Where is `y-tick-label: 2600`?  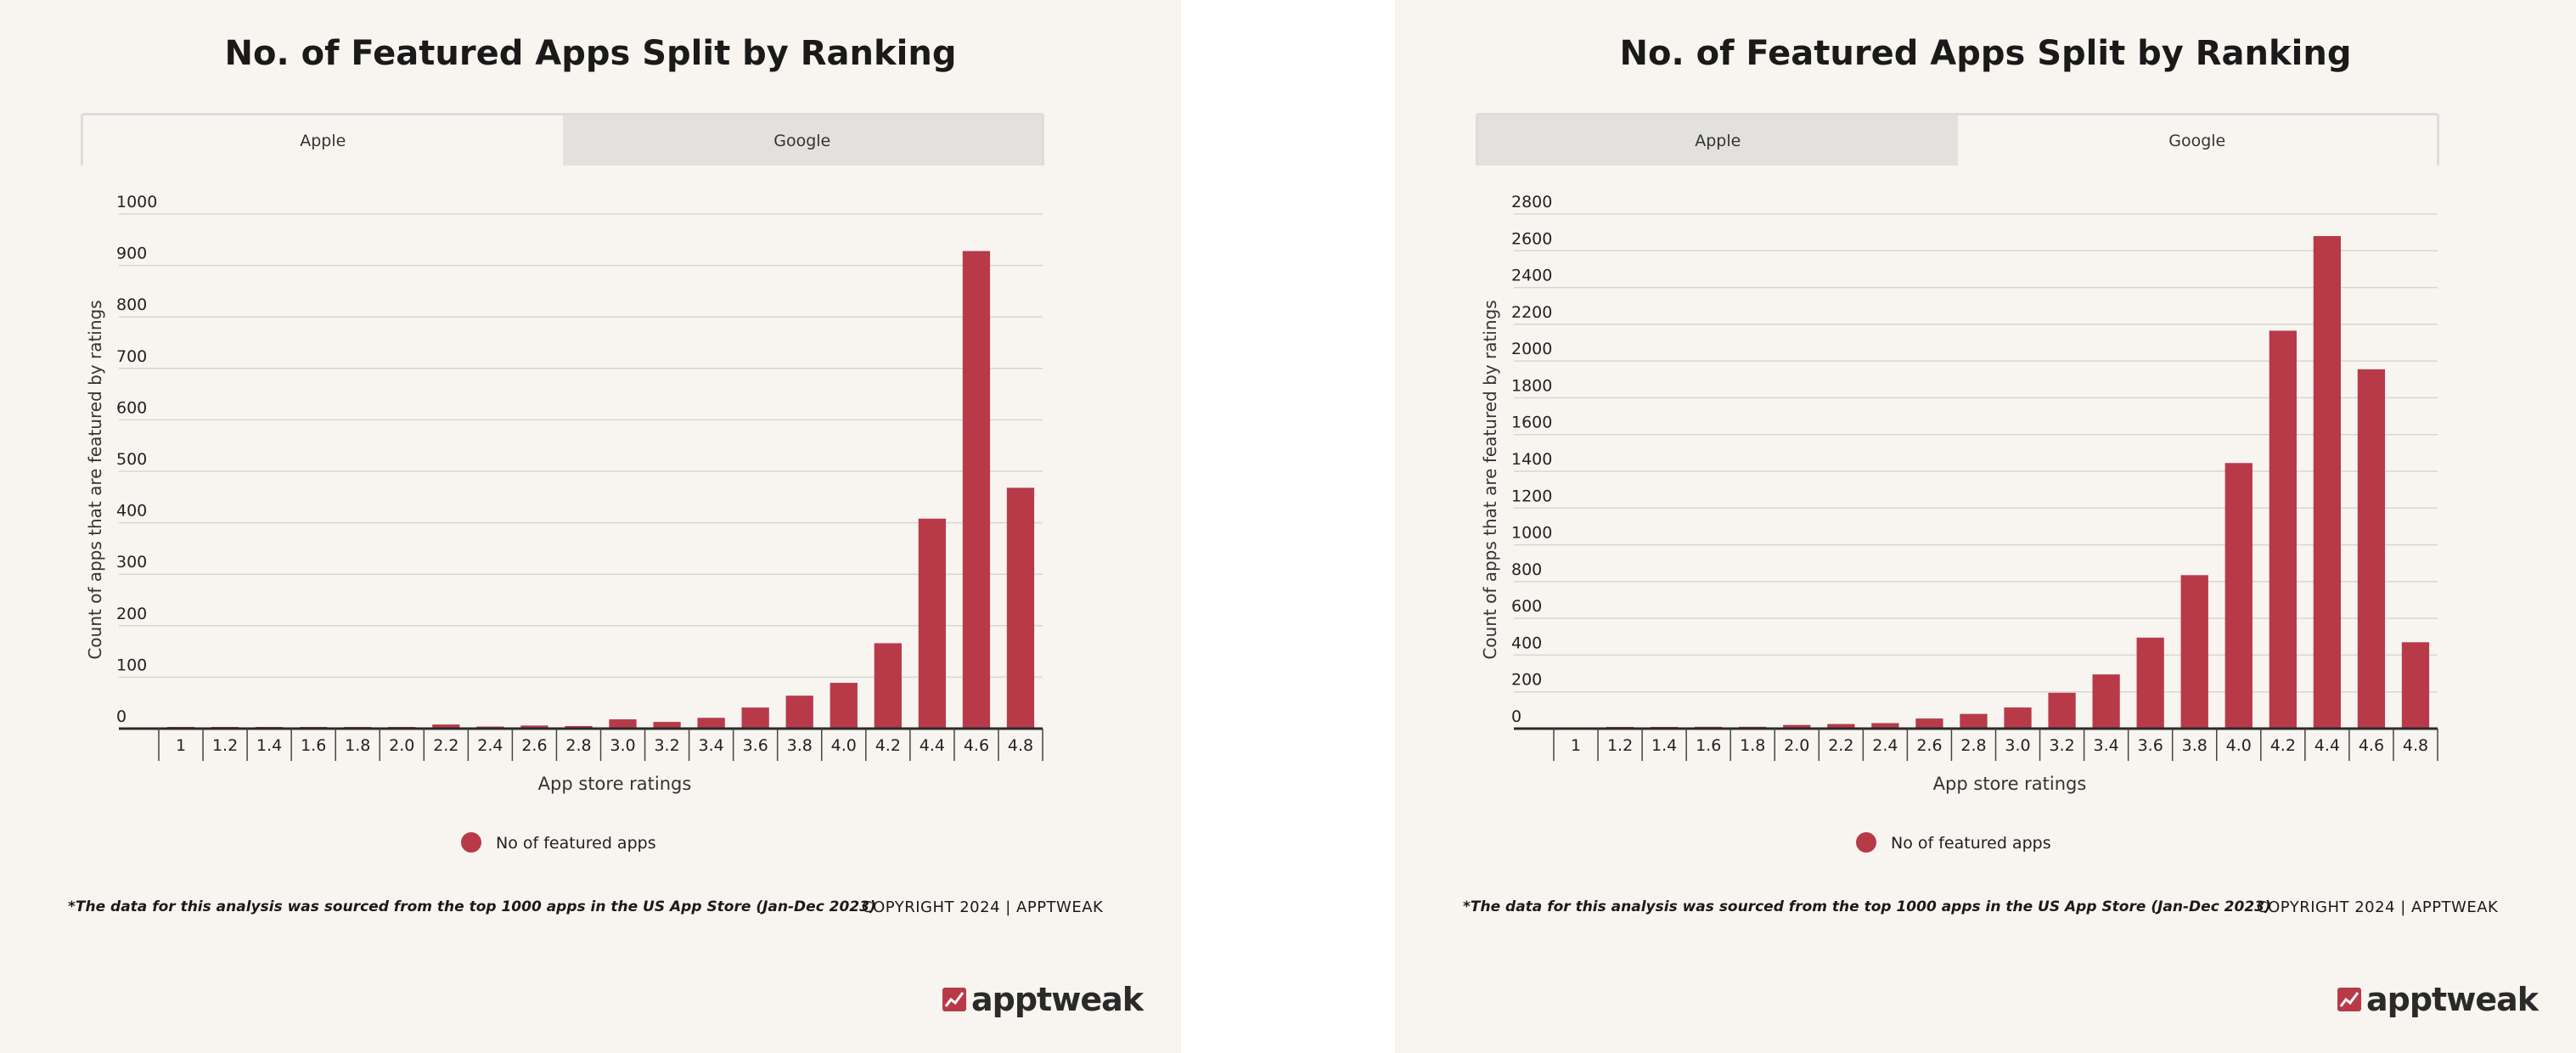
y-tick-label: 2600 is located at coordinates (1531, 239).